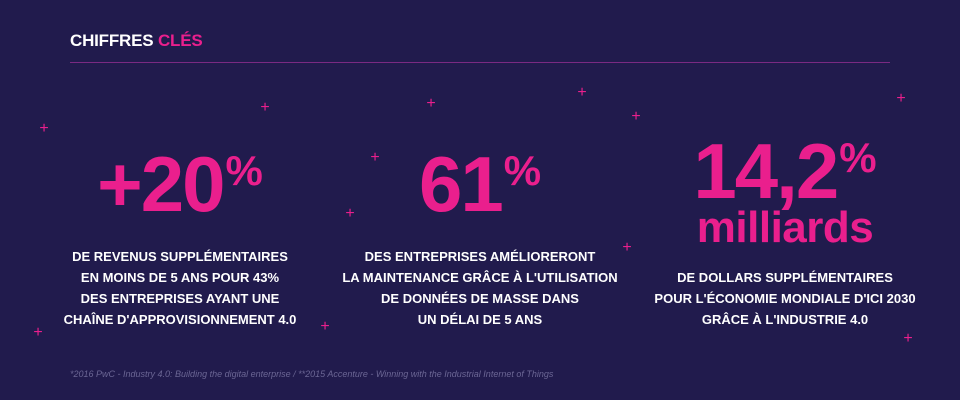 The image size is (960, 400). Describe the element at coordinates (112, 40) in the screenshot. I see `title-main: CHIFFRES` at that location.